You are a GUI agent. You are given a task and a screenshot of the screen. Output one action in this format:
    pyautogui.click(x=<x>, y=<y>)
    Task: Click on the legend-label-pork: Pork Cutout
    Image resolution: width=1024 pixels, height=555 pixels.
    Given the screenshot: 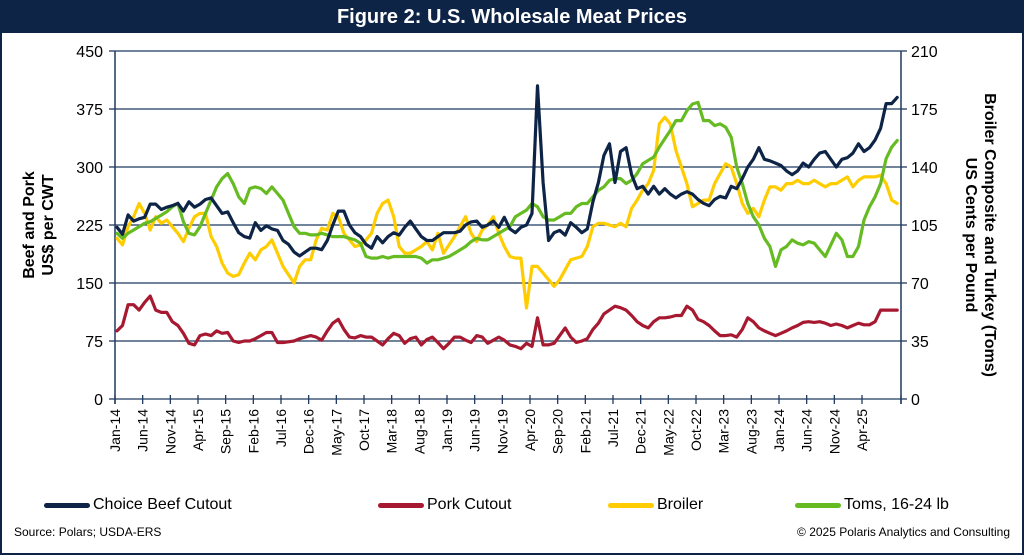 What is the action you would take?
    pyautogui.click(x=469, y=504)
    